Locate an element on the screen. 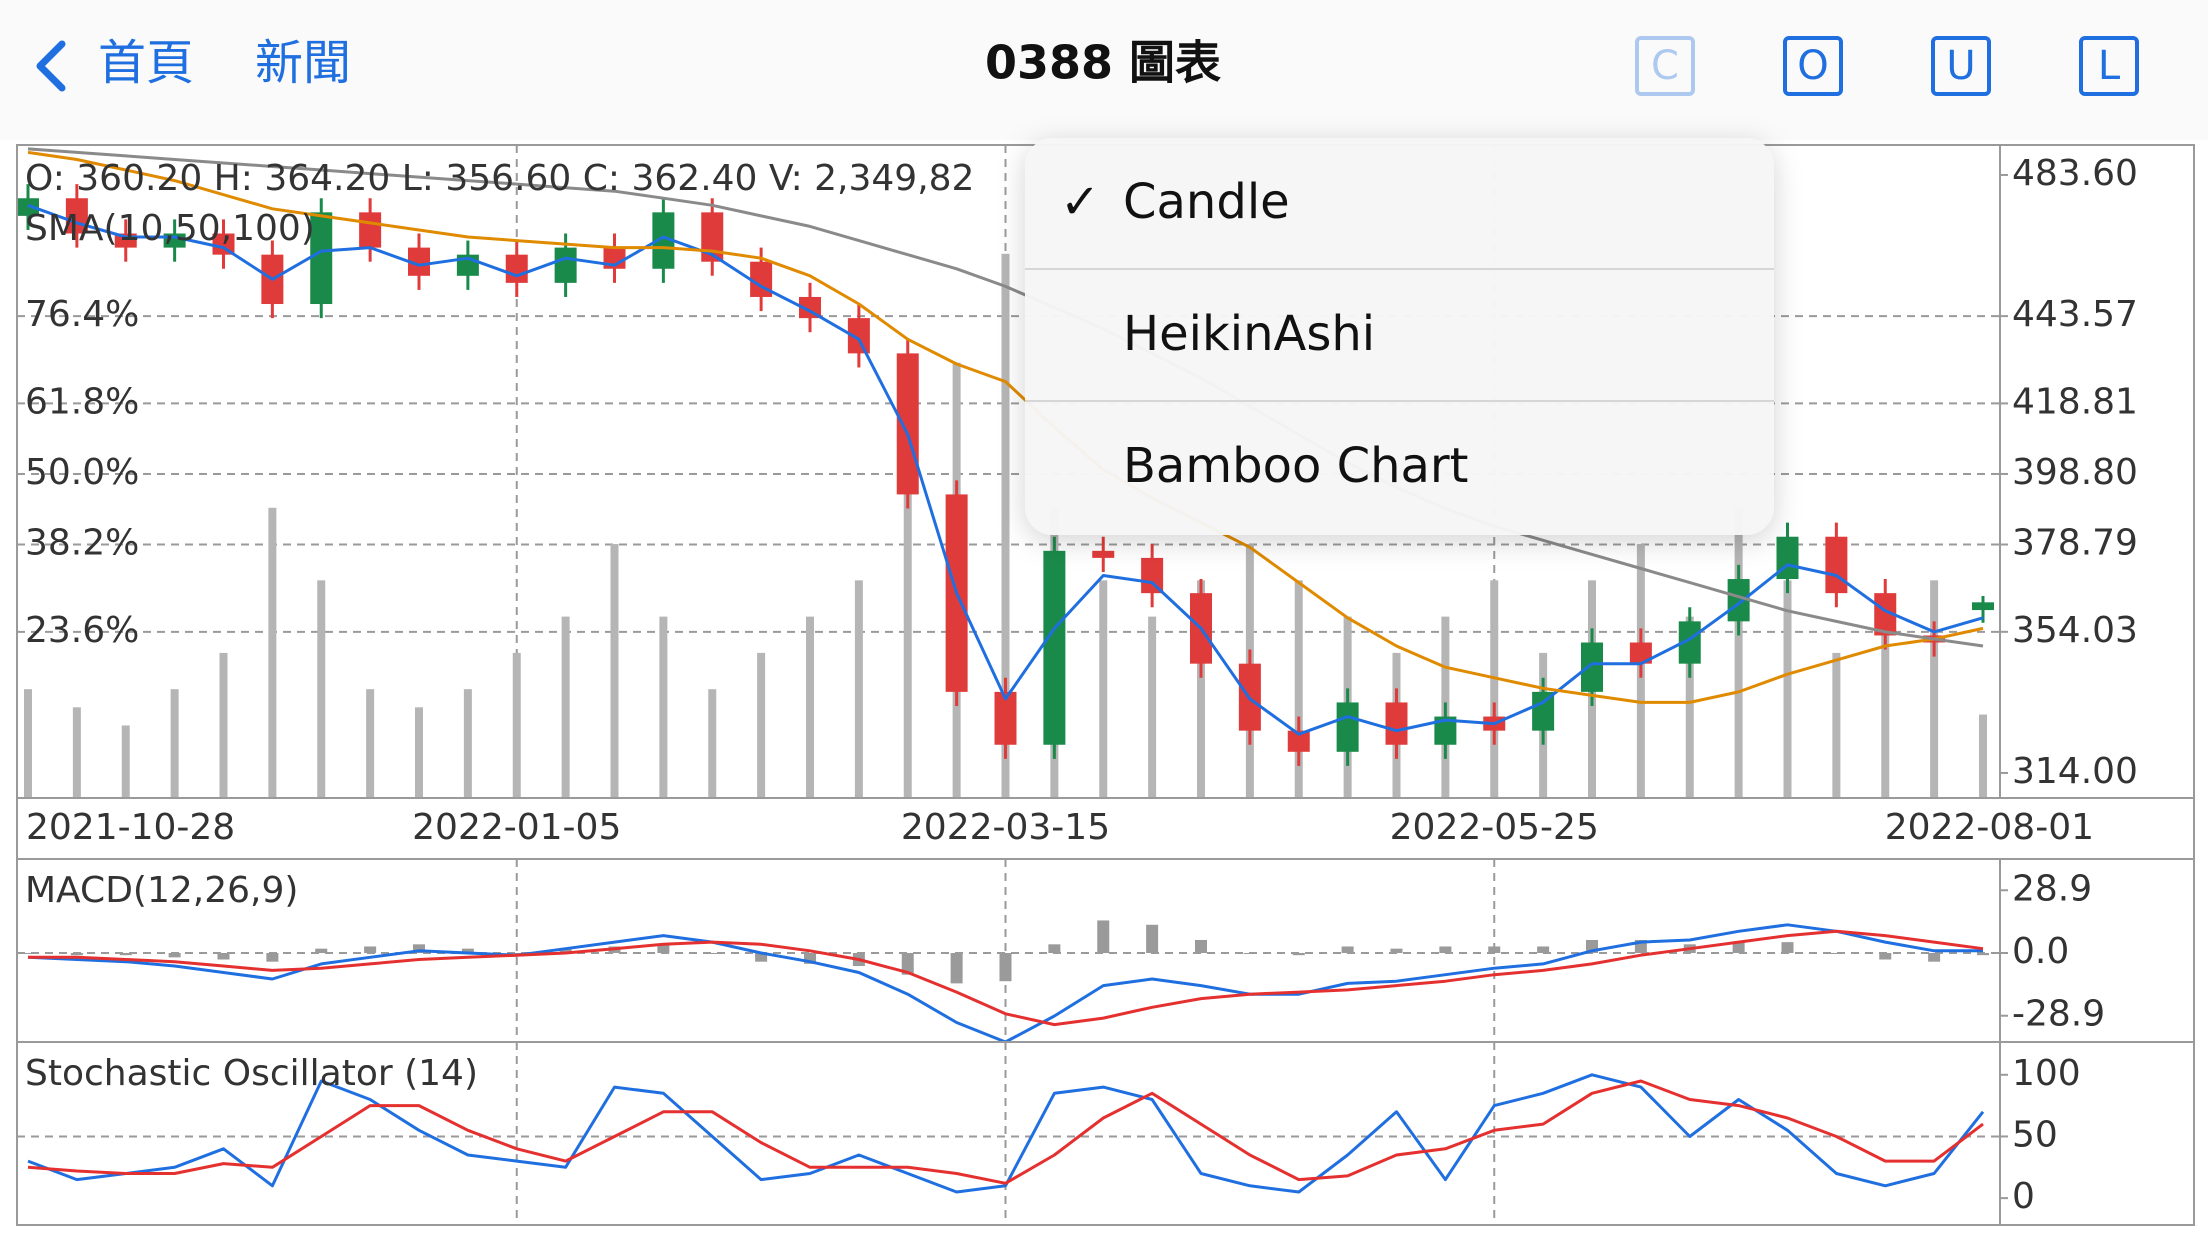 This screenshot has height=1246, width=2208. y-tick-label: 314.00 is located at coordinates (2075, 771).